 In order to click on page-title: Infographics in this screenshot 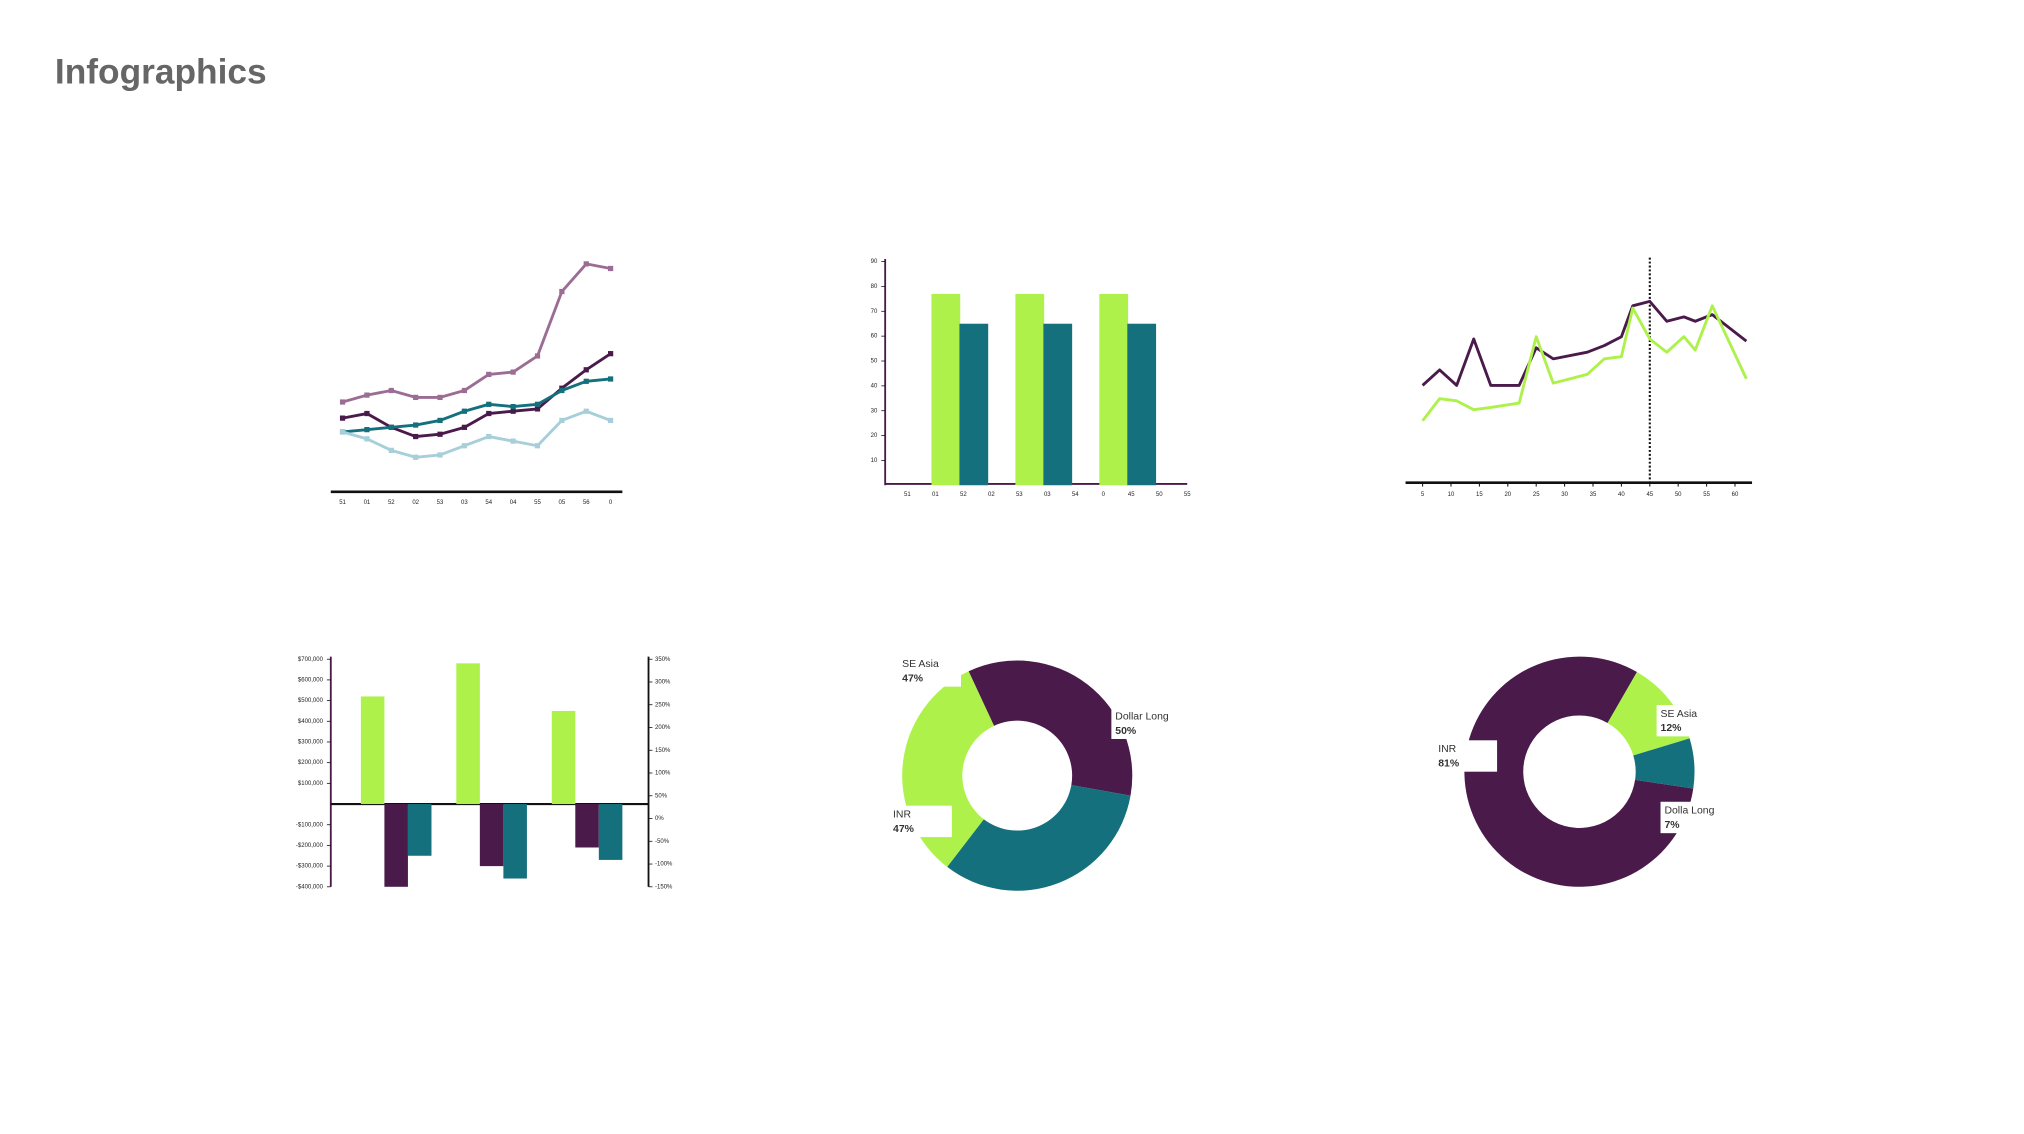, I will do `click(161, 72)`.